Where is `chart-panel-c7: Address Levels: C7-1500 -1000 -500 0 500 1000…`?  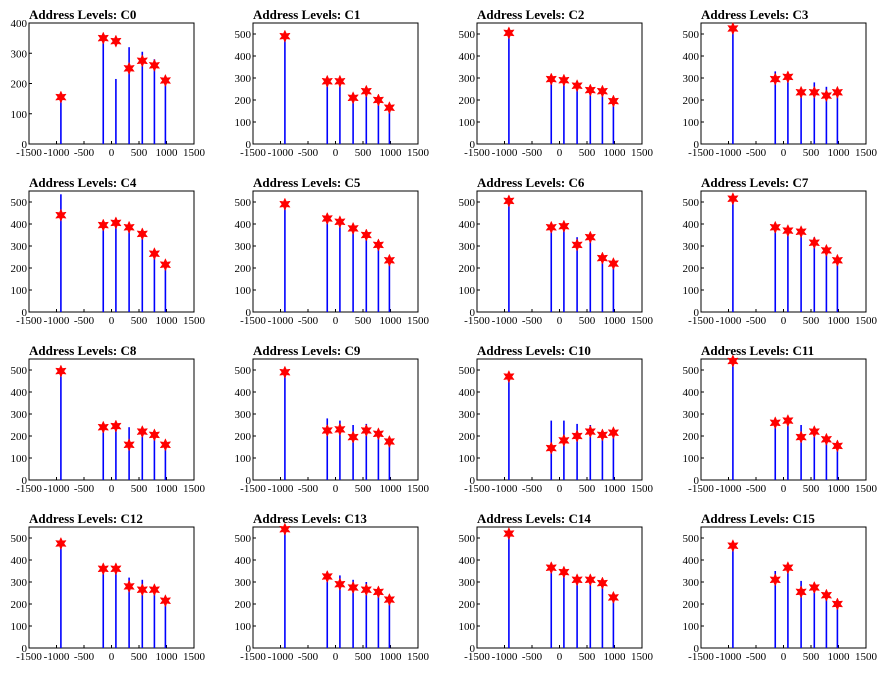 chart-panel-c7: Address Levels: C7-1500 -1000 -500 0 500 1000… is located at coordinates (780, 251).